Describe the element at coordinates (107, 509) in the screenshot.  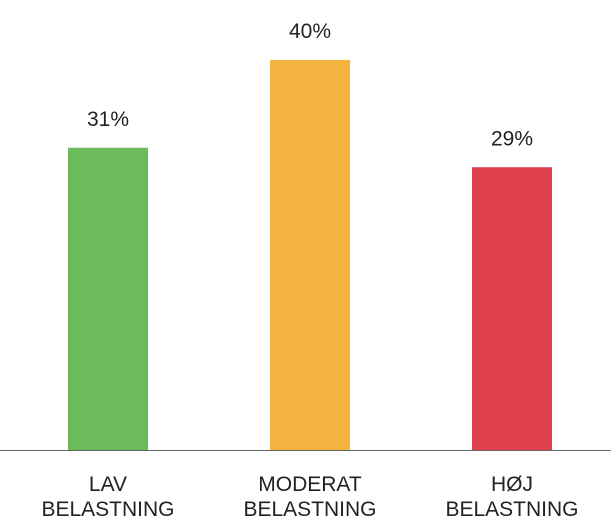
I see `category-label-0-line-1: BELASTNING` at that location.